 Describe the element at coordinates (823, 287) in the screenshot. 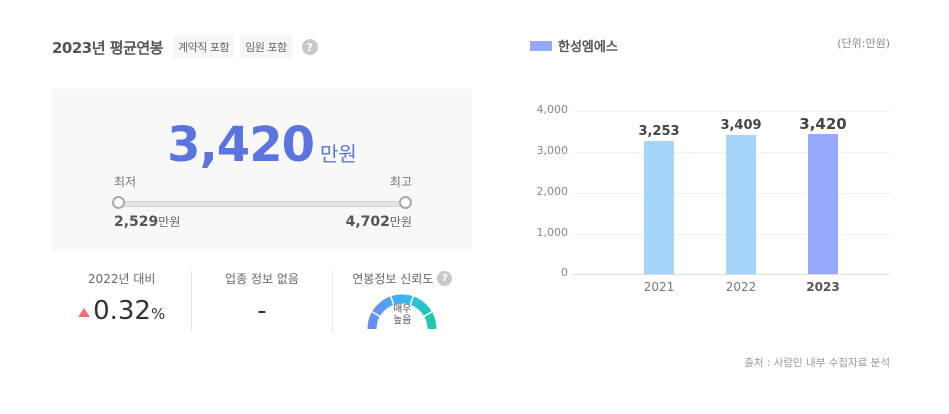

I see `x-tick-2023: 2023` at that location.